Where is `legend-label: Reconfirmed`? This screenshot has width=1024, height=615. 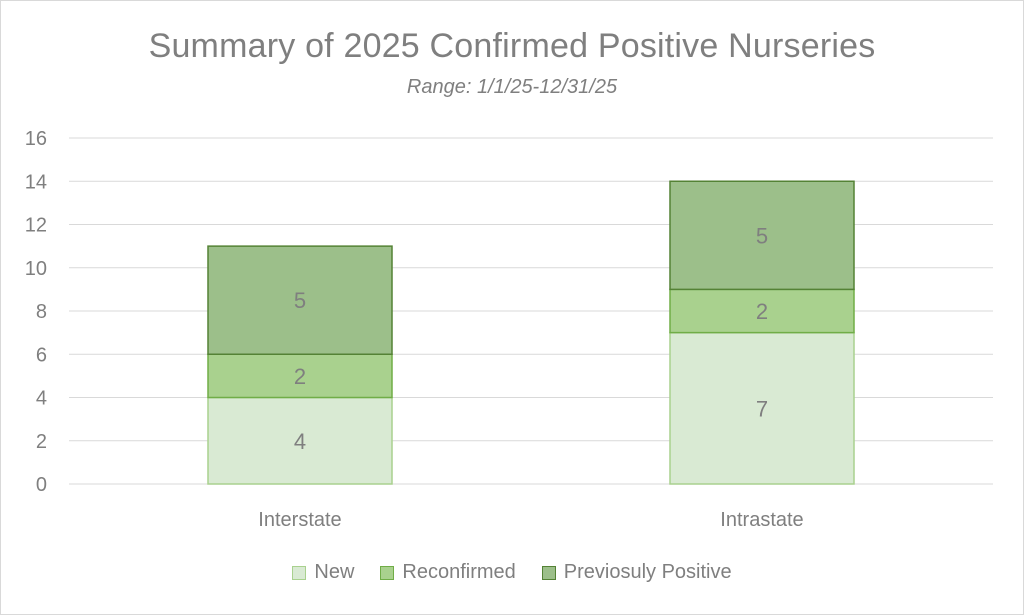
legend-label: Reconfirmed is located at coordinates (459, 572).